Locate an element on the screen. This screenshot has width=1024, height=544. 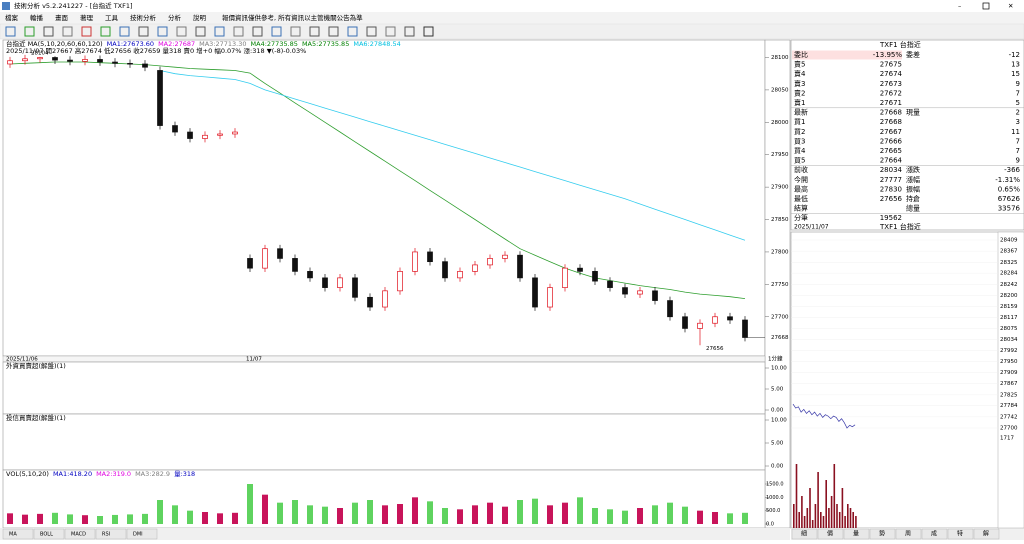
tick-tab-label: 特 is located at coordinates (960, 534).